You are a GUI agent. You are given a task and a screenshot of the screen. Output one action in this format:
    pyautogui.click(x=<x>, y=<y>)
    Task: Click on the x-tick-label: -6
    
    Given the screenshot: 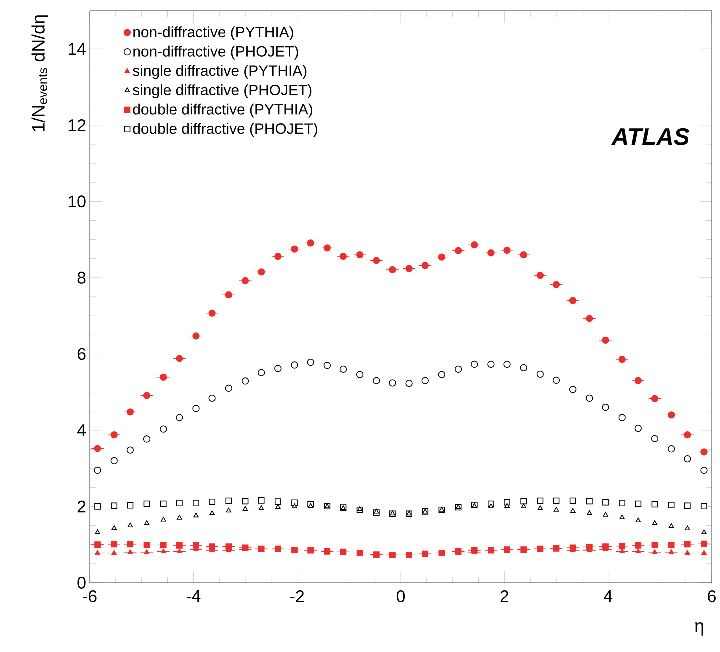 What is the action you would take?
    pyautogui.click(x=90, y=596)
    